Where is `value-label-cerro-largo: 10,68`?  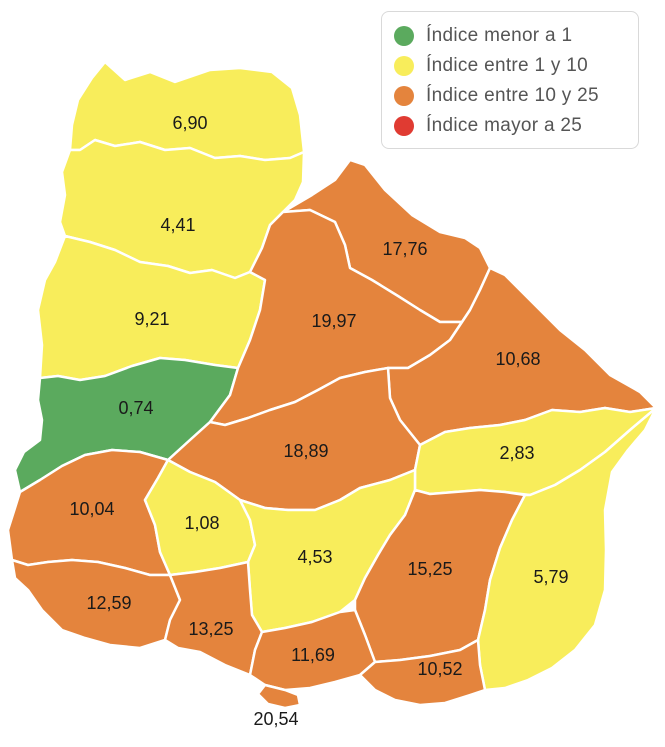 value-label-cerro-largo: 10,68 is located at coordinates (517, 359).